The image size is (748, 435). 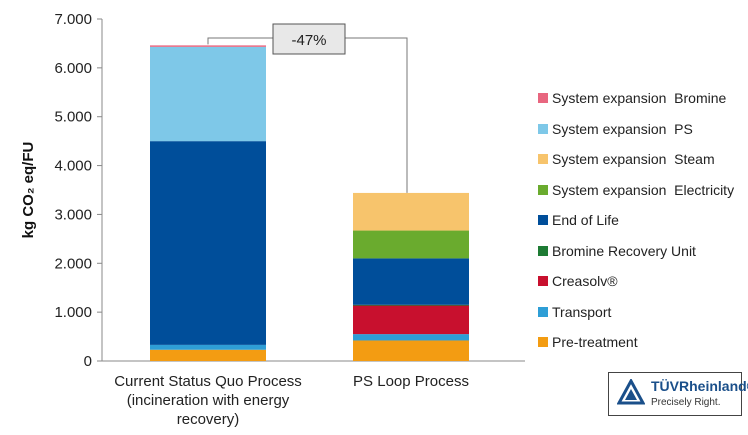 I want to click on legend-label: Creasolv®, so click(x=585, y=281).